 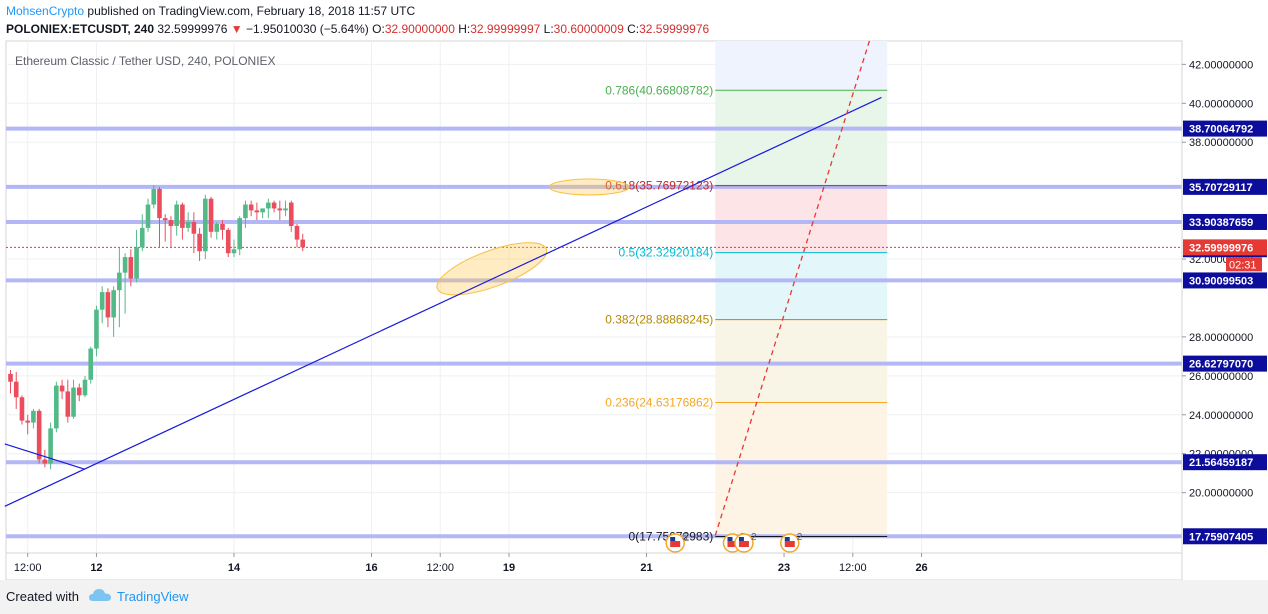 I want to click on level-price-tag-label: 33.90387659, so click(x=1221, y=223).